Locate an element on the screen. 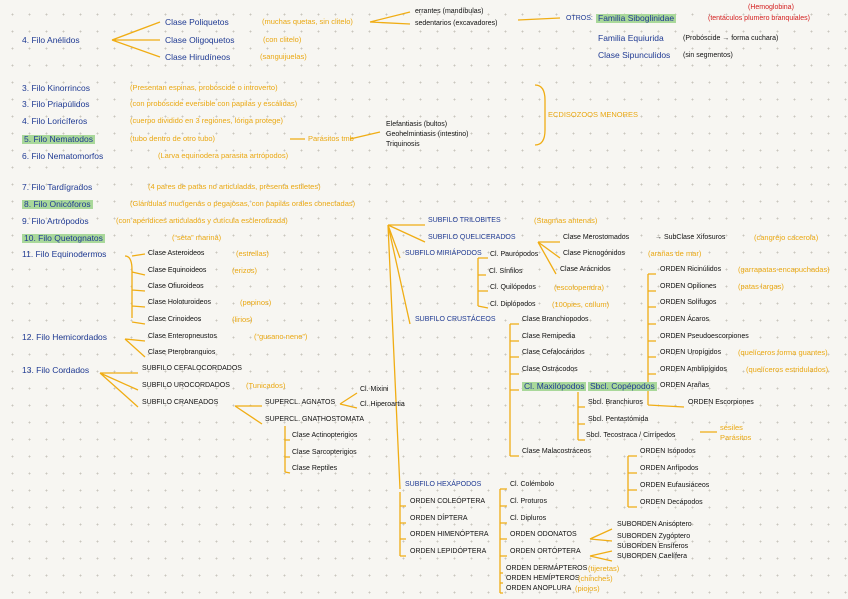 Image resolution: width=848 pixels, height=599 pixels. note-text: Cl. Hiperoartia is located at coordinates (382, 404).